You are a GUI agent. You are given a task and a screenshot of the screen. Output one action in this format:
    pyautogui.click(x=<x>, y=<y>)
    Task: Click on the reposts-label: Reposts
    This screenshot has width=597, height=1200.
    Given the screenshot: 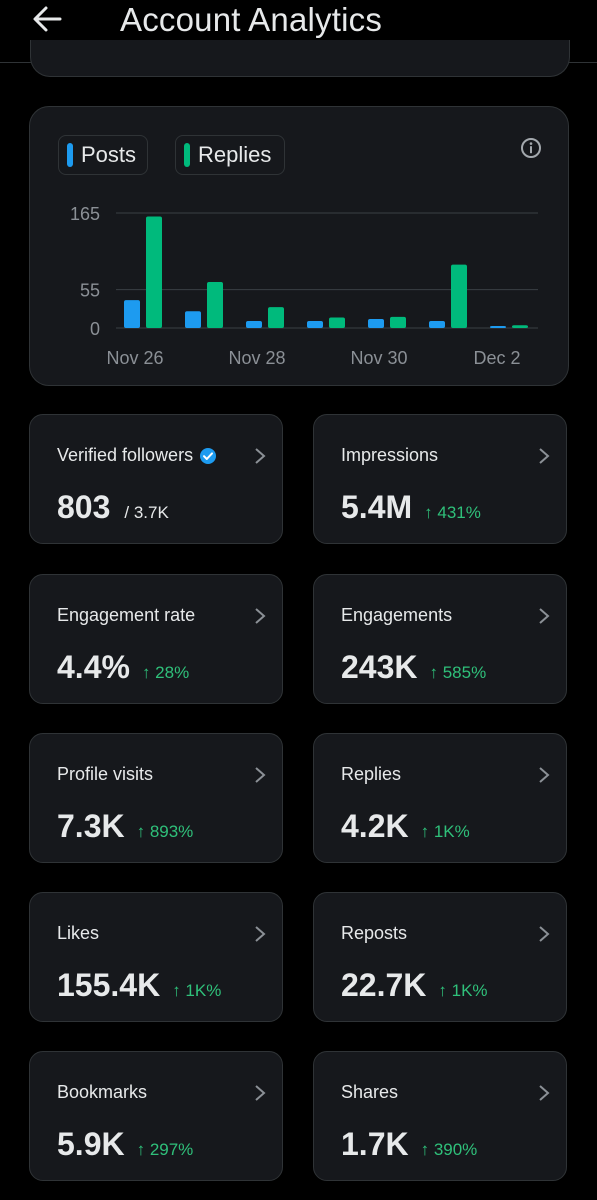 What is the action you would take?
    pyautogui.click(x=374, y=933)
    